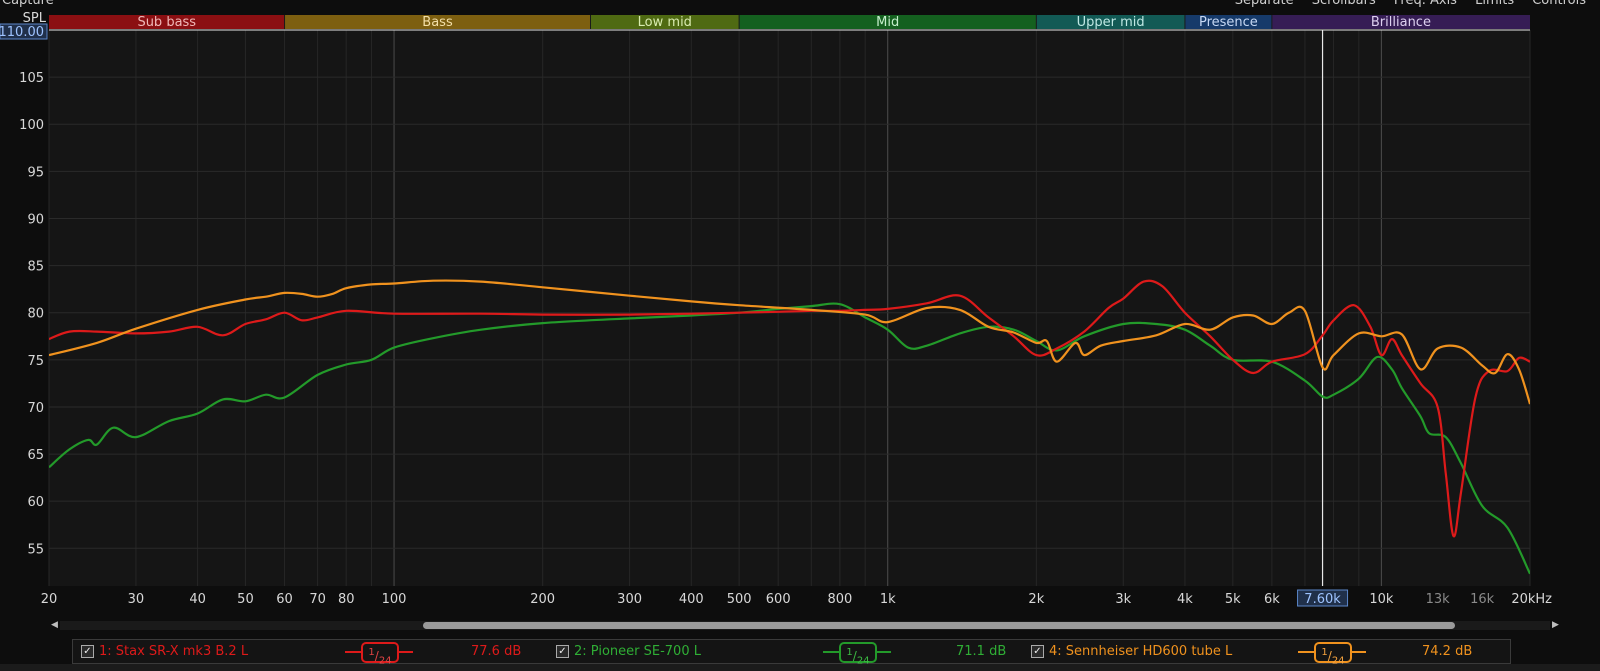 The width and height of the screenshot is (1600, 671). What do you see at coordinates (800, 667) in the screenshot?
I see `status-strip` at bounding box center [800, 667].